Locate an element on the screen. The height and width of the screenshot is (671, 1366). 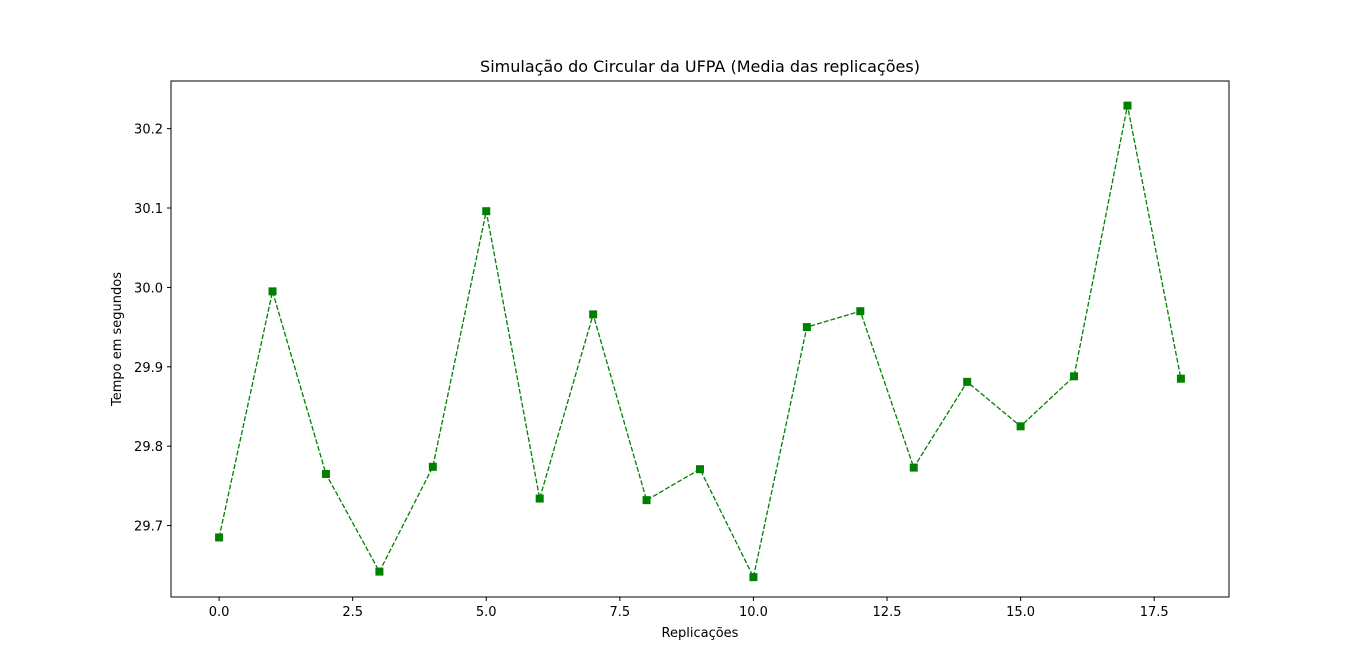
y-tick-label: 29.9 is located at coordinates (148, 368).